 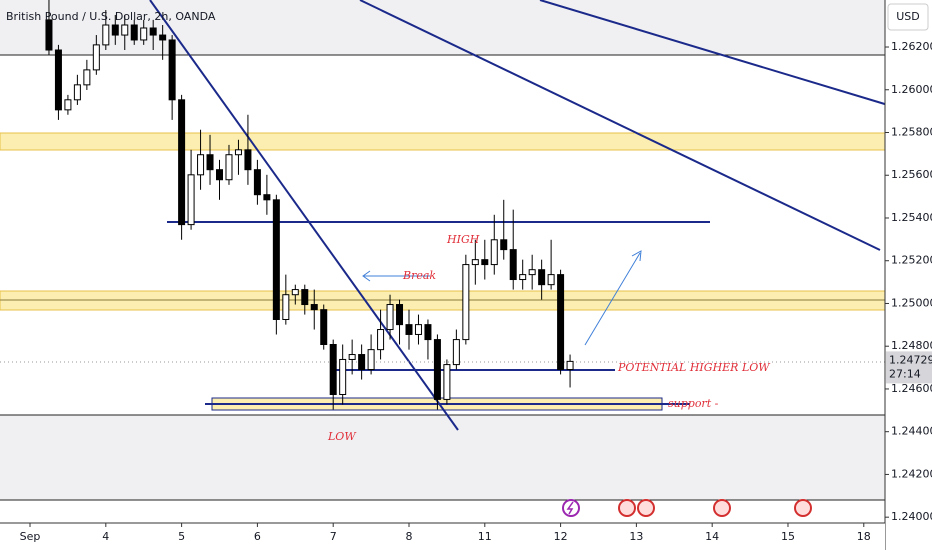 I want to click on y-tick-label: 1.26200, so click(x=911, y=46).